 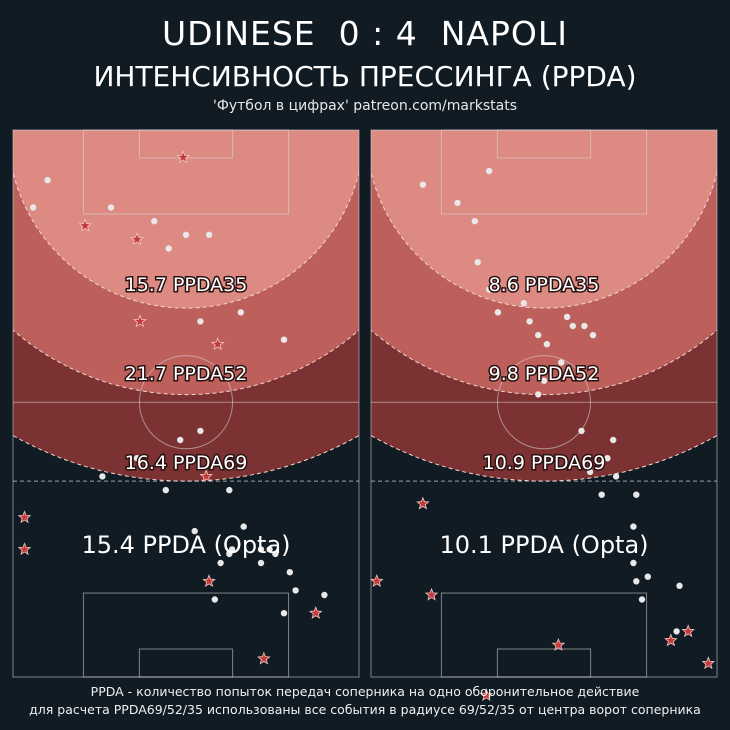 What do you see at coordinates (544, 285) in the screenshot?
I see `zone-label-ppda35: 8.6 PPDA35` at bounding box center [544, 285].